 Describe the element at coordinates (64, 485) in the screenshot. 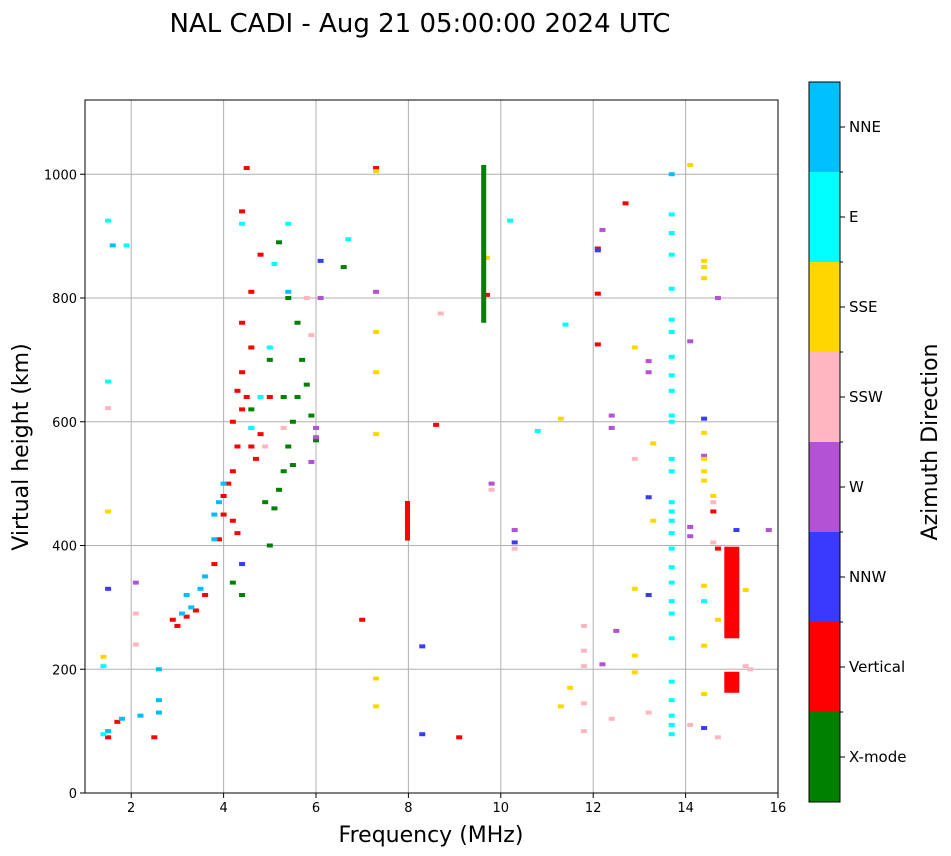

I see `y-axis-ticks: 0 200 400 600 800 1000` at that location.